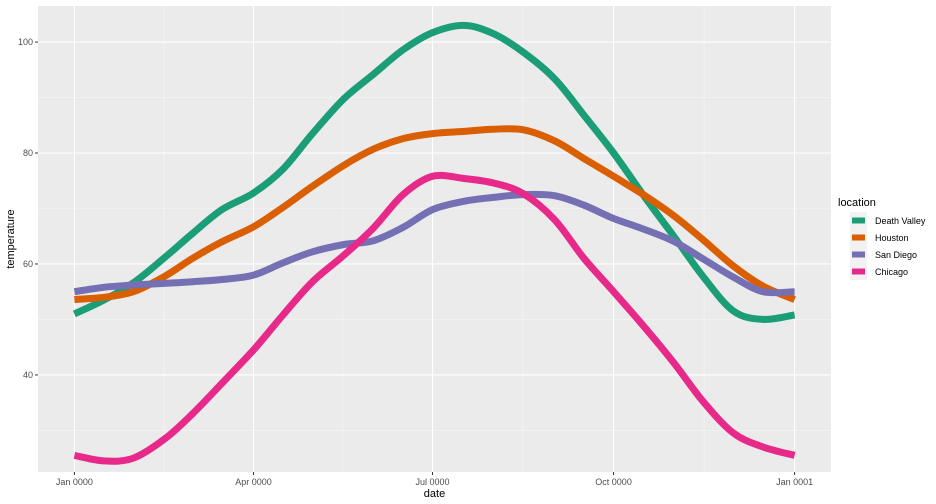  Describe the element at coordinates (74, 482) in the screenshot. I see `x-tick-label: Jan 0000` at that location.